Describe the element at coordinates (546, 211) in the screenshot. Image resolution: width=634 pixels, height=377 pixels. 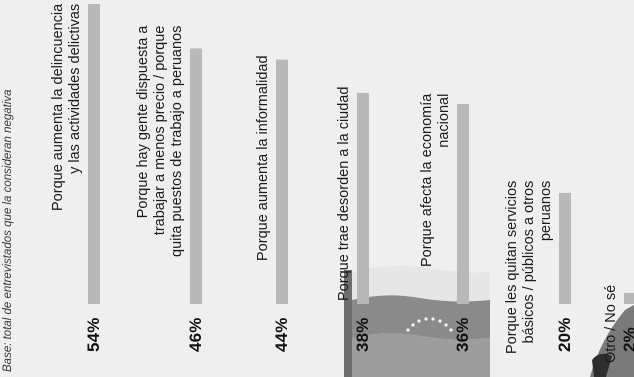
I see `category-label-line: peruanos` at that location.